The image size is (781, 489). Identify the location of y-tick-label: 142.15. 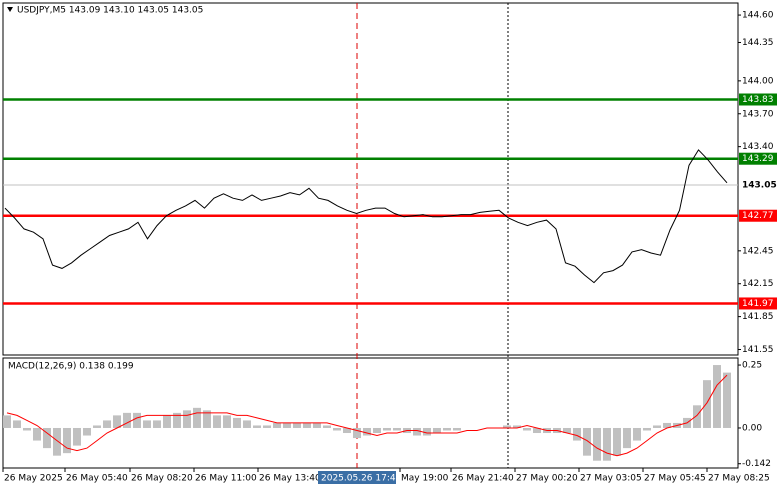
(758, 284).